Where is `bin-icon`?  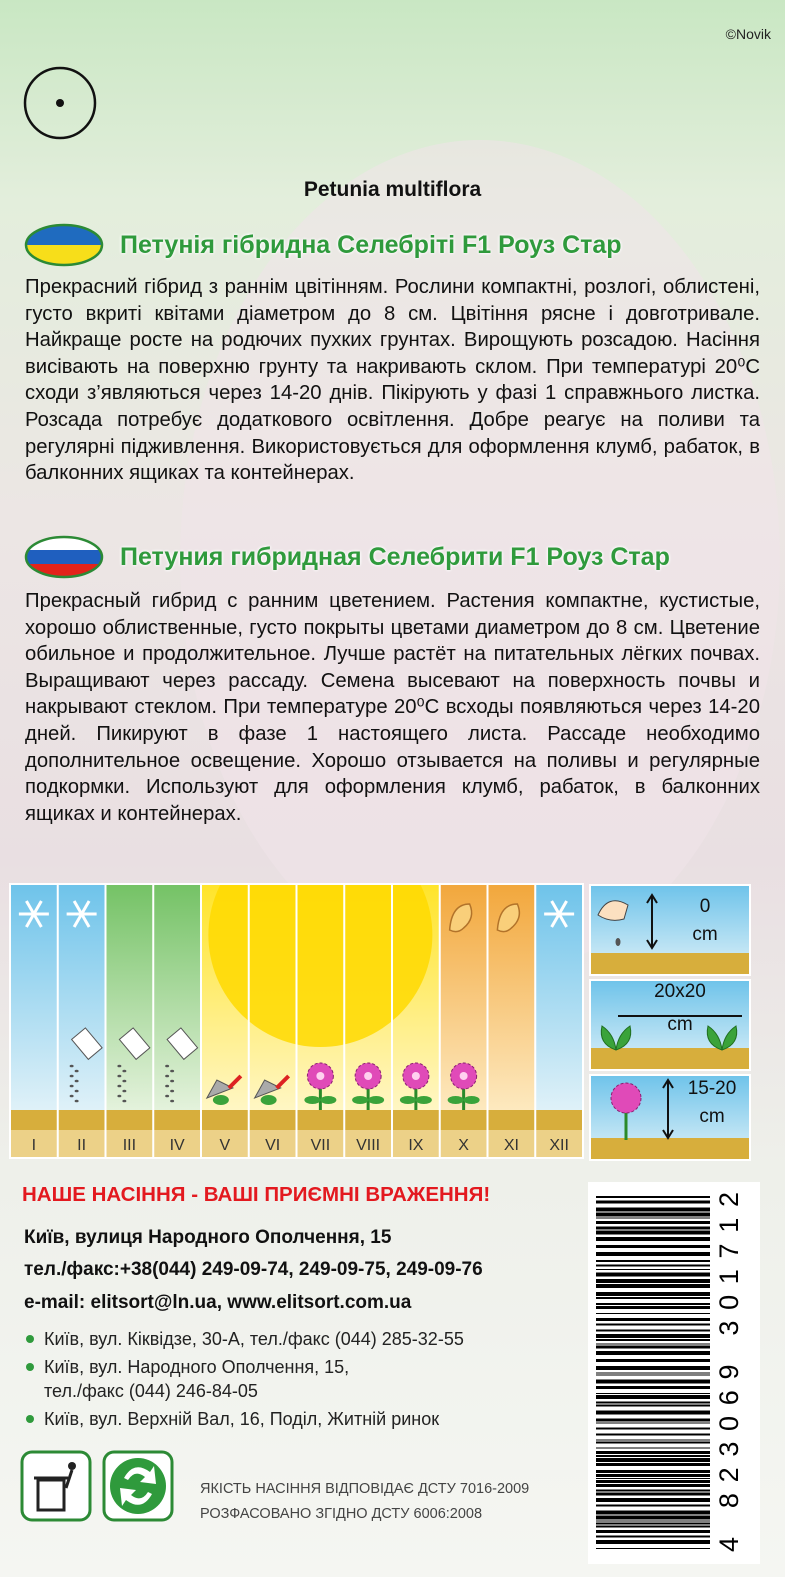 bin-icon is located at coordinates (56, 1486).